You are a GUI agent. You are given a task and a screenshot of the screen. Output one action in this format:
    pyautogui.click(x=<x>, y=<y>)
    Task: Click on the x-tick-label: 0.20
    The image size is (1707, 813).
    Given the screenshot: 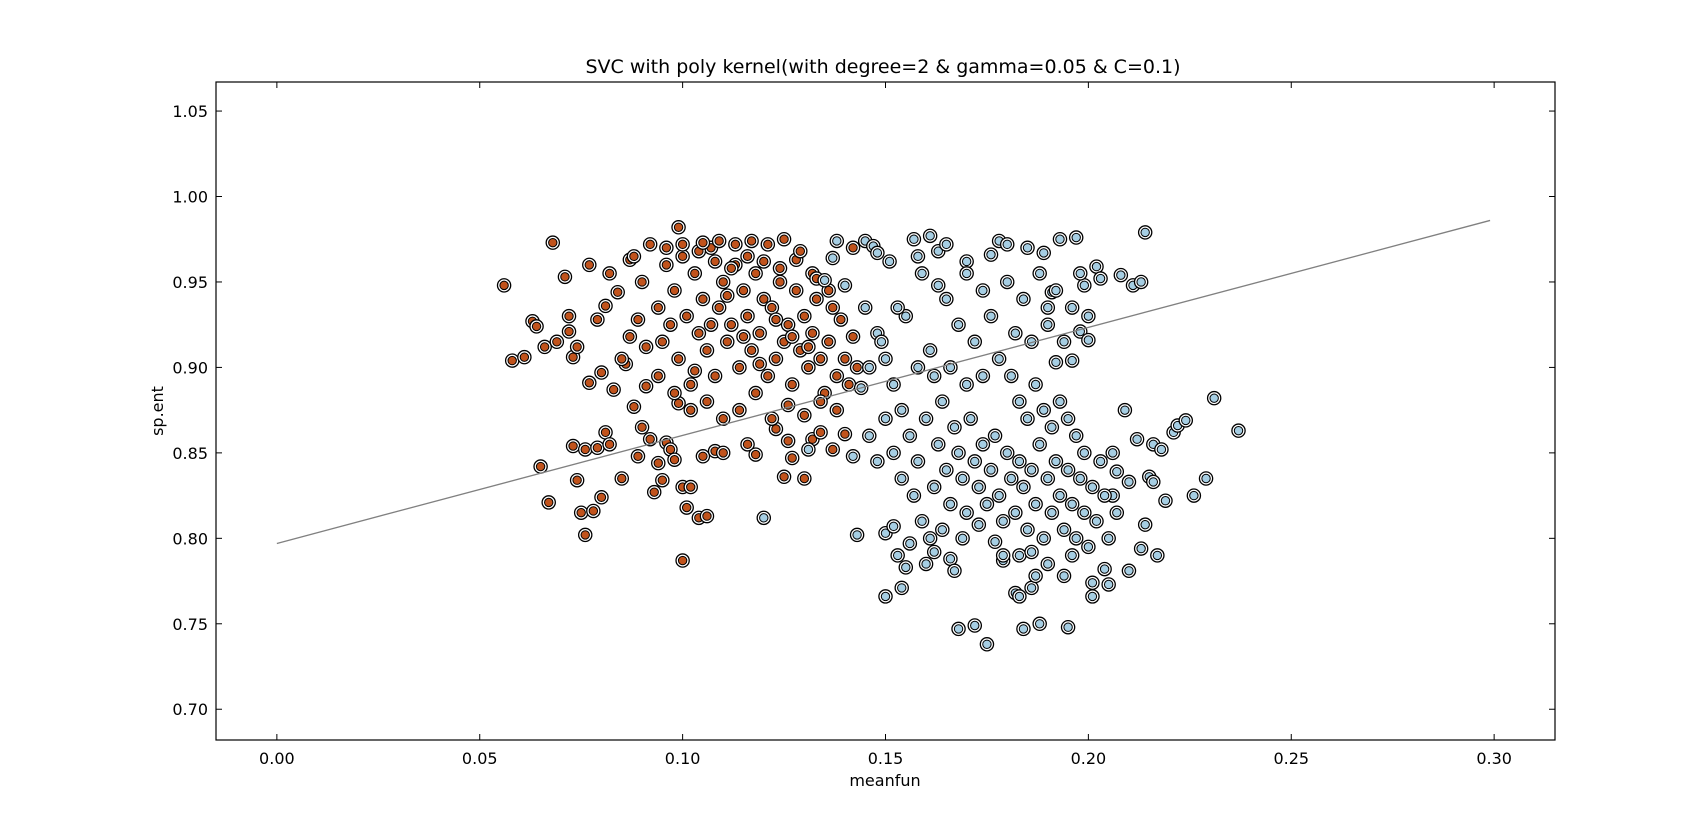 What is the action you would take?
    pyautogui.click(x=1089, y=758)
    